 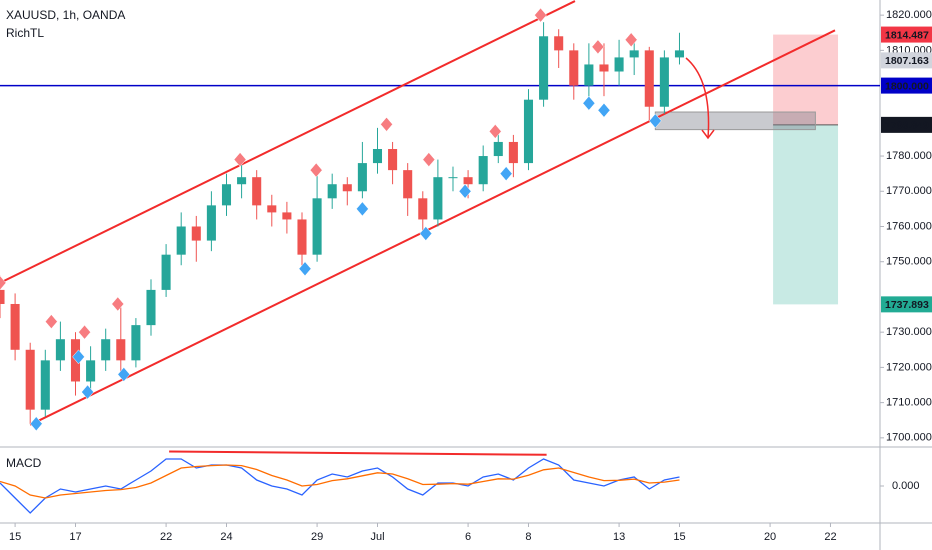 I want to click on price-label: 1807.163, so click(x=907, y=61).